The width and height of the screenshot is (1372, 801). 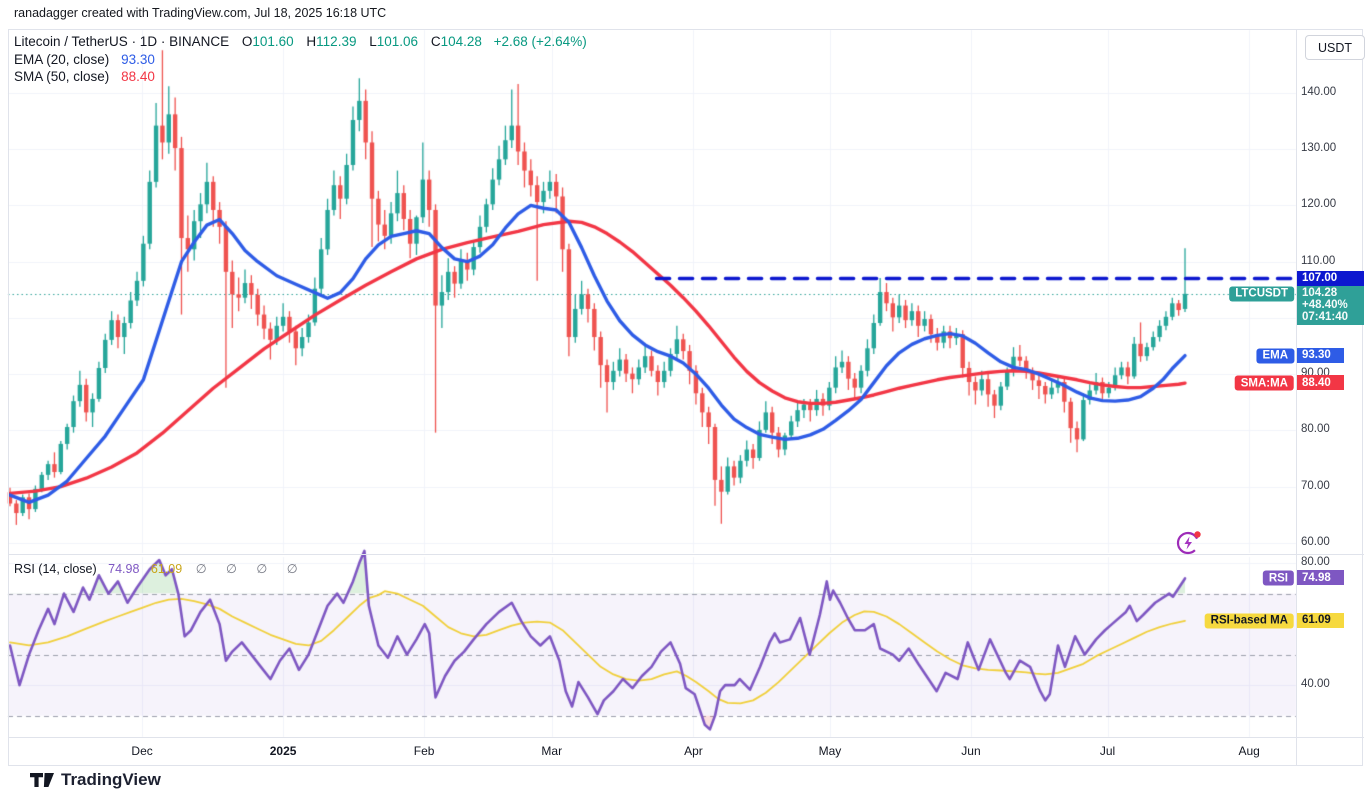 What do you see at coordinates (1278, 578) in the screenshot?
I see `rsi-scale-tag: RSI` at bounding box center [1278, 578].